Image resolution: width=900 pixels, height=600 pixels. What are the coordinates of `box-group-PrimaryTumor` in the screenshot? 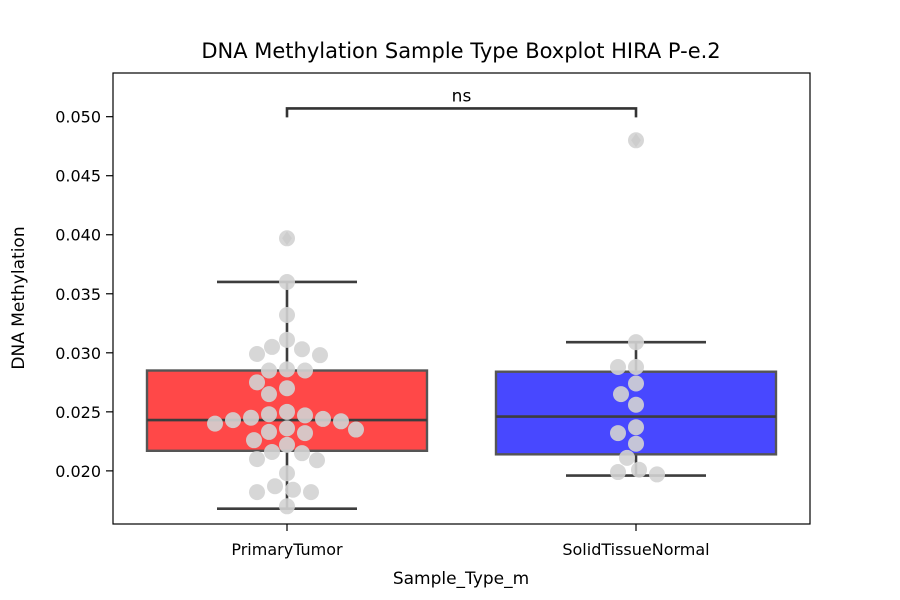 It's located at (287, 372).